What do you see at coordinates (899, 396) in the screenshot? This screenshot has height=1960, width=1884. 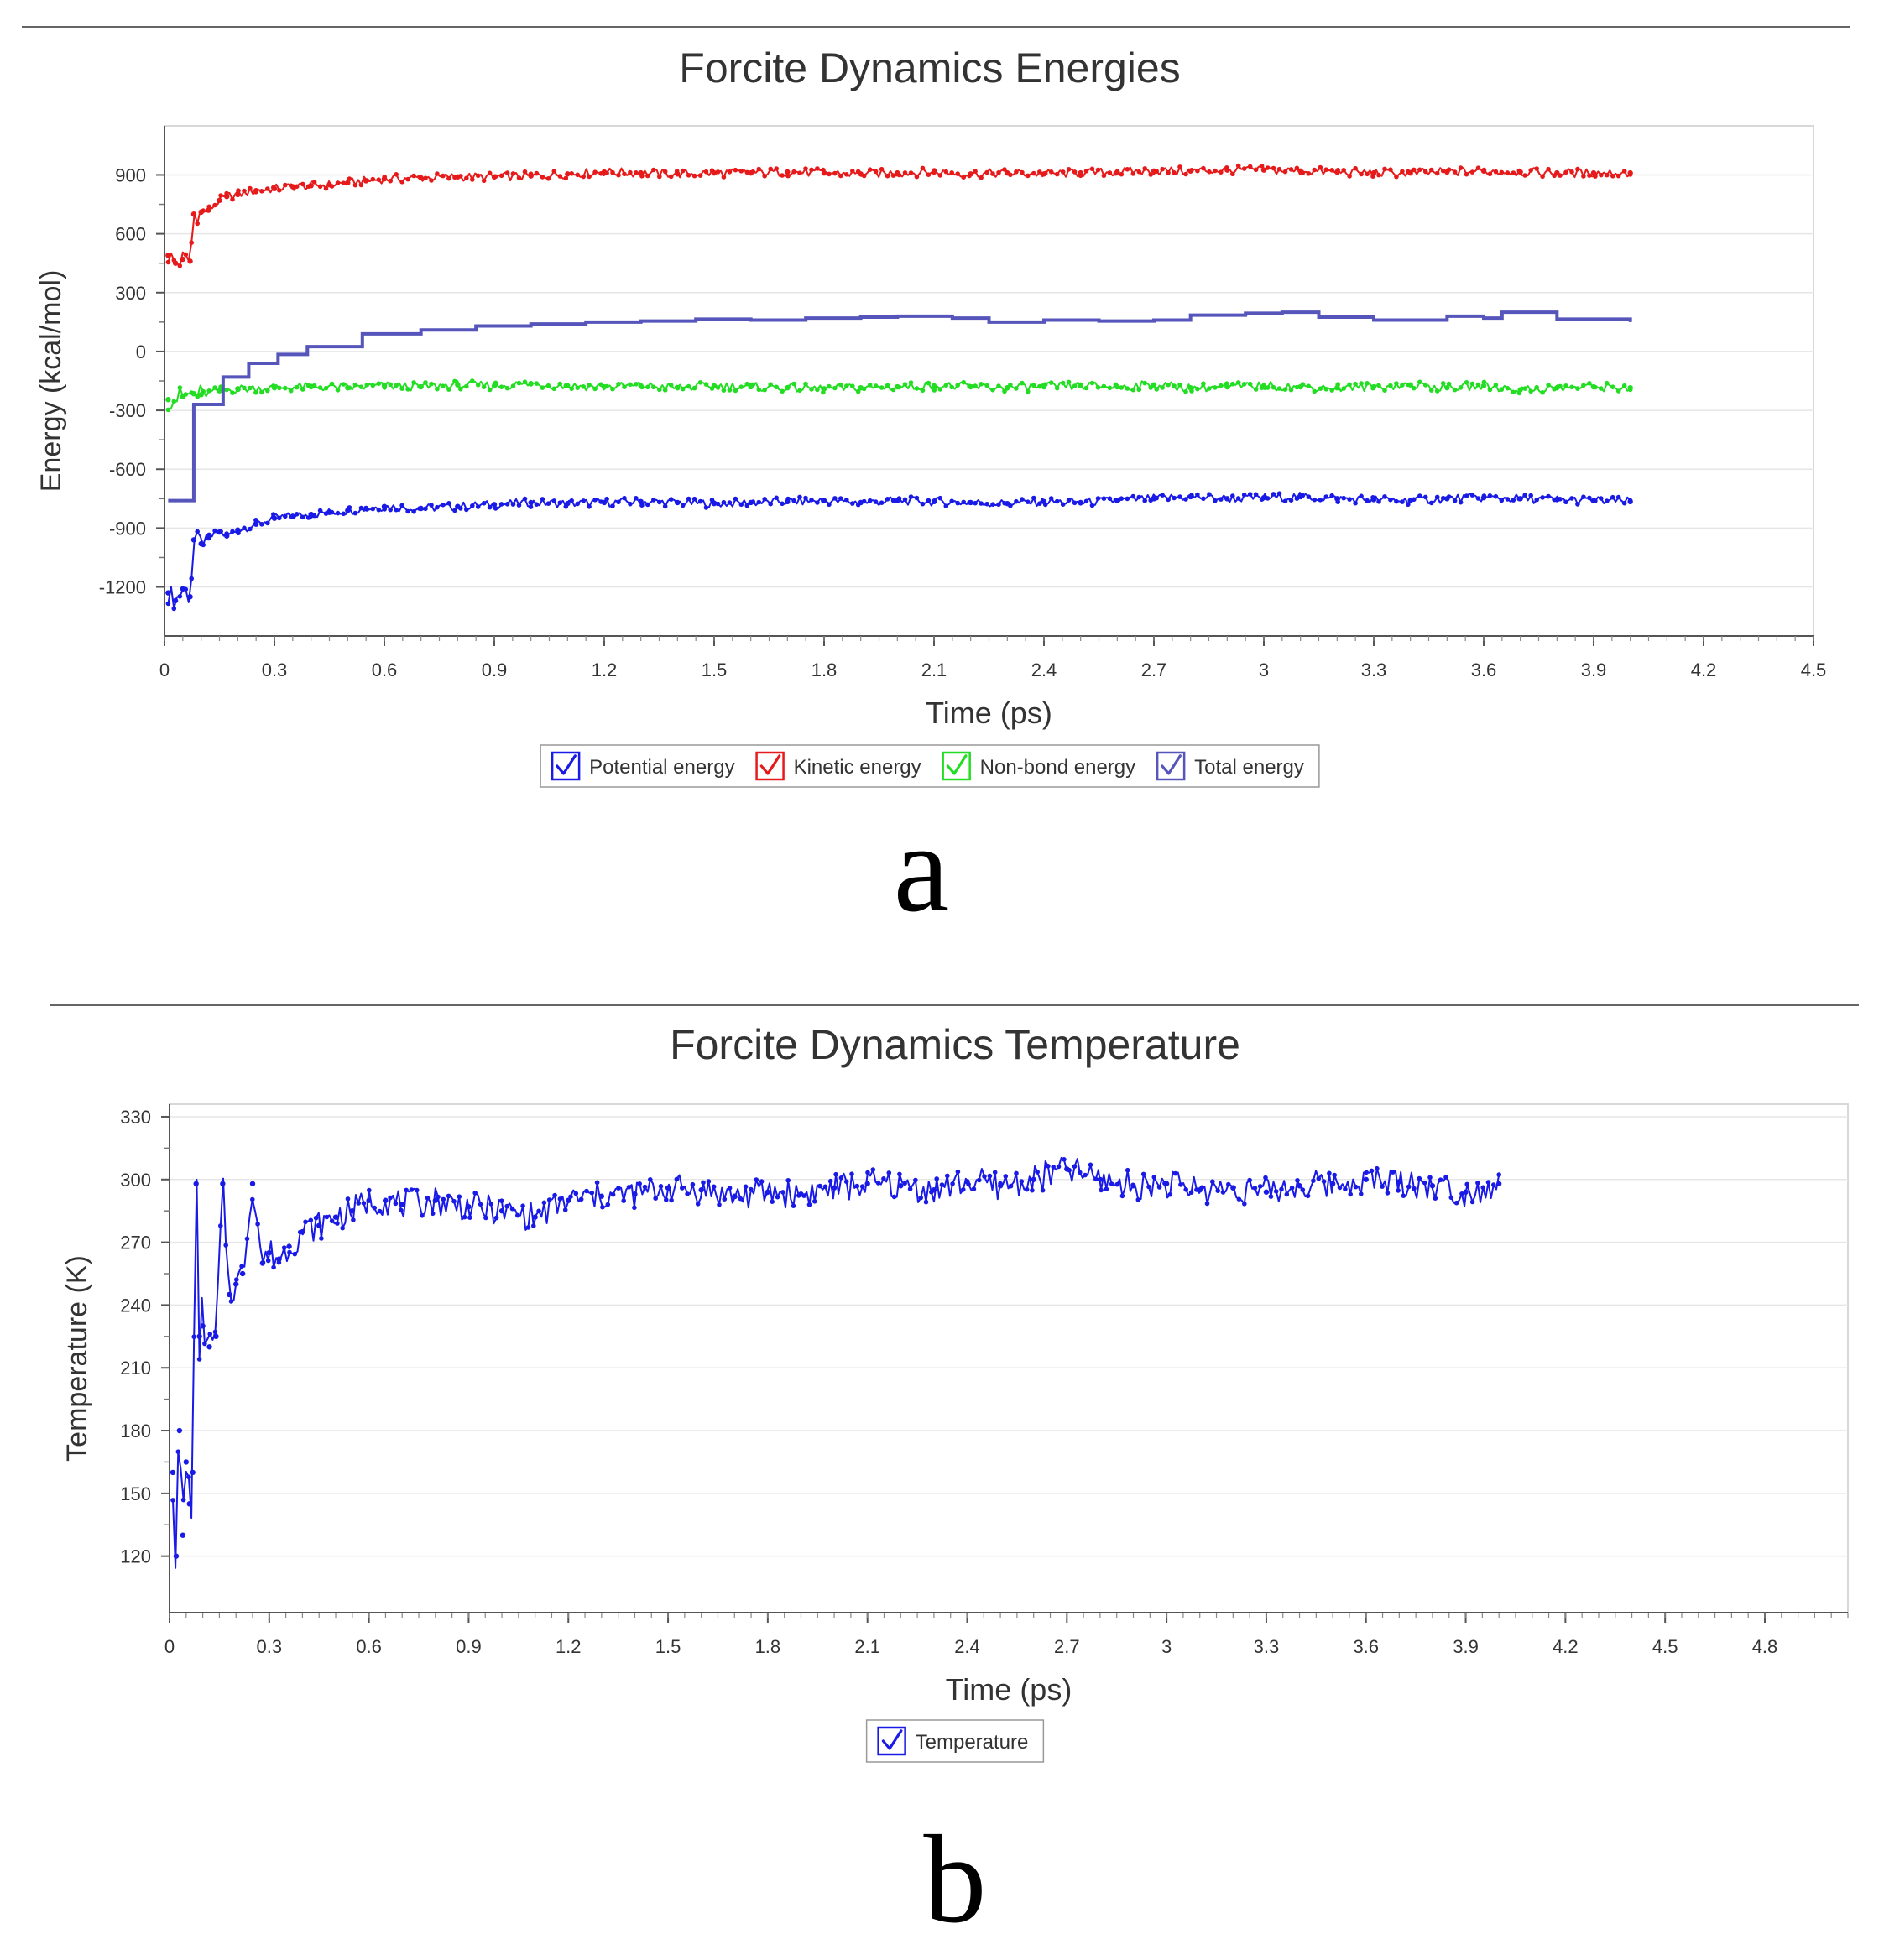 I see `series-non-bond-energy` at bounding box center [899, 396].